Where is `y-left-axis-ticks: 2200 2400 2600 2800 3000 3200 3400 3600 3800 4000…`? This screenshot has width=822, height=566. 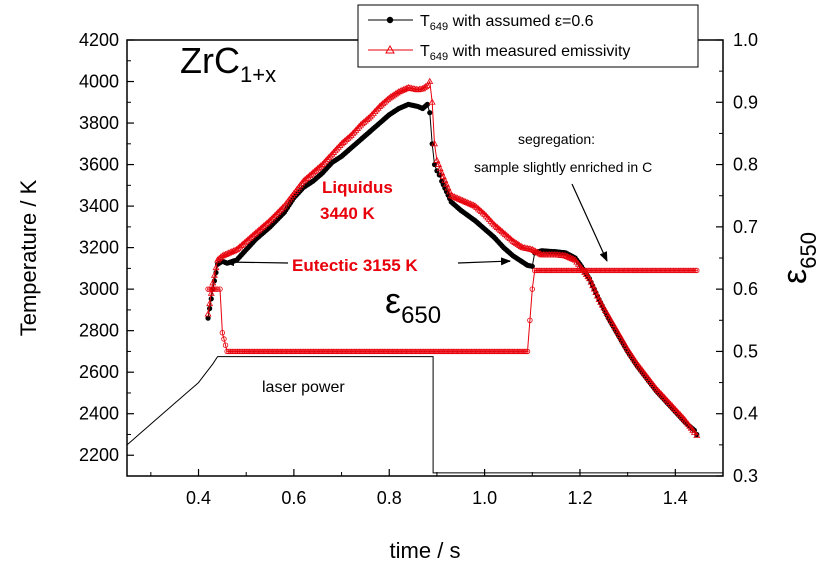 y-left-axis-ticks: 2200 2400 2600 2800 3000 3200 3400 3600 3800 4000… is located at coordinates (106, 247).